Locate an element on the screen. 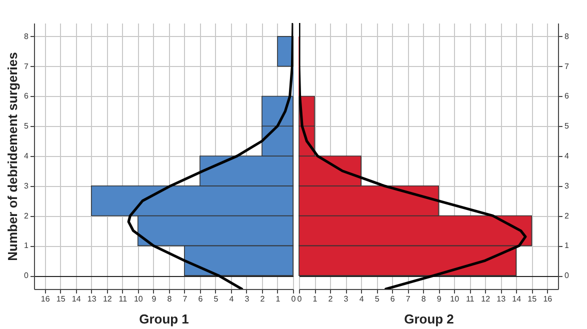 The width and height of the screenshot is (587, 329). x-axis-title: Group 1 is located at coordinates (164, 319).